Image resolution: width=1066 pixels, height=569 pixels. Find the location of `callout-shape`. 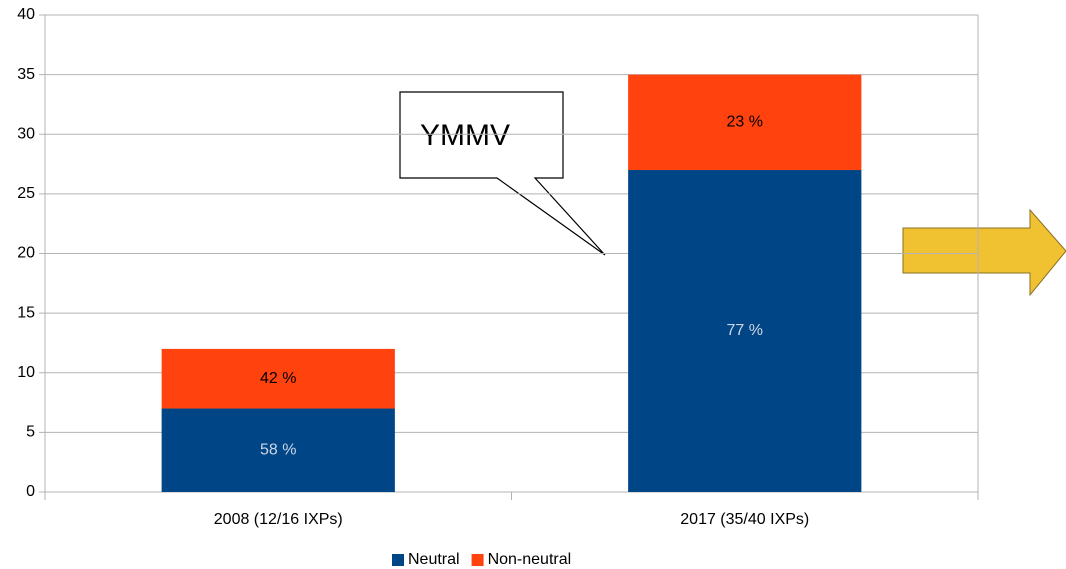

callout-shape is located at coordinates (502, 173).